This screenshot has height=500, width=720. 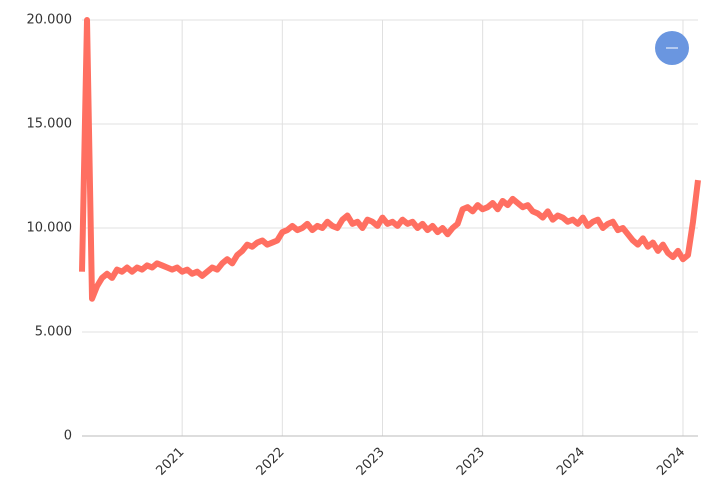 What do you see at coordinates (50, 124) in the screenshot?
I see `y-tick-label: 15.000` at bounding box center [50, 124].